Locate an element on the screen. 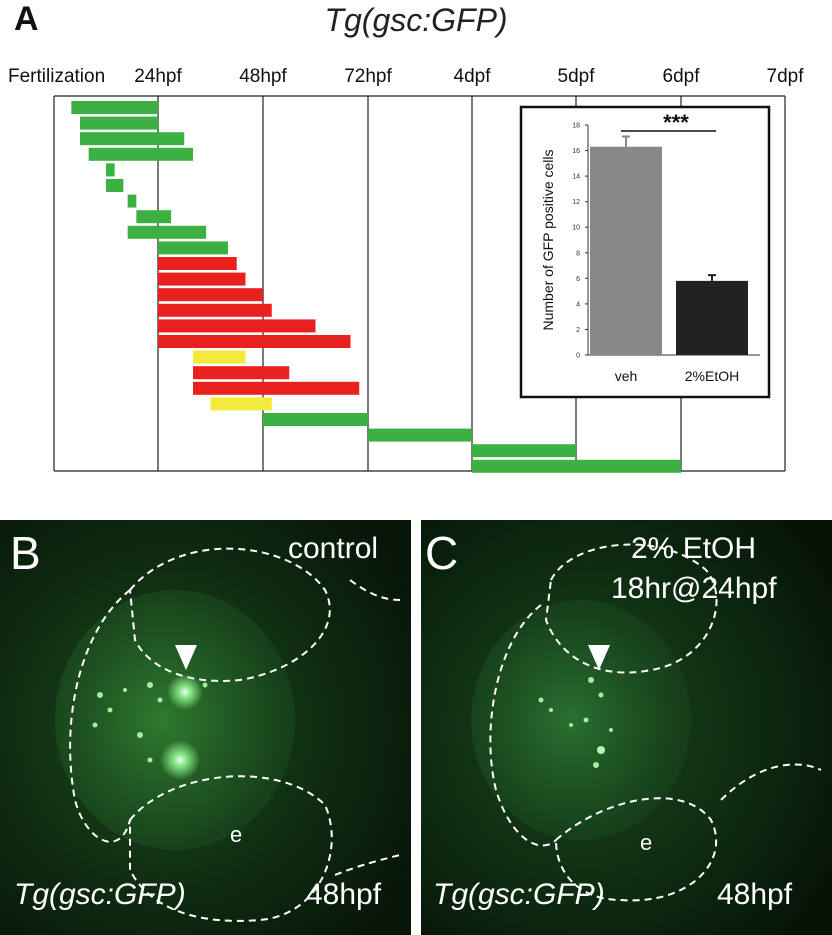 The width and height of the screenshot is (832, 935). timepoint-label: 48hpf is located at coordinates (263, 76).